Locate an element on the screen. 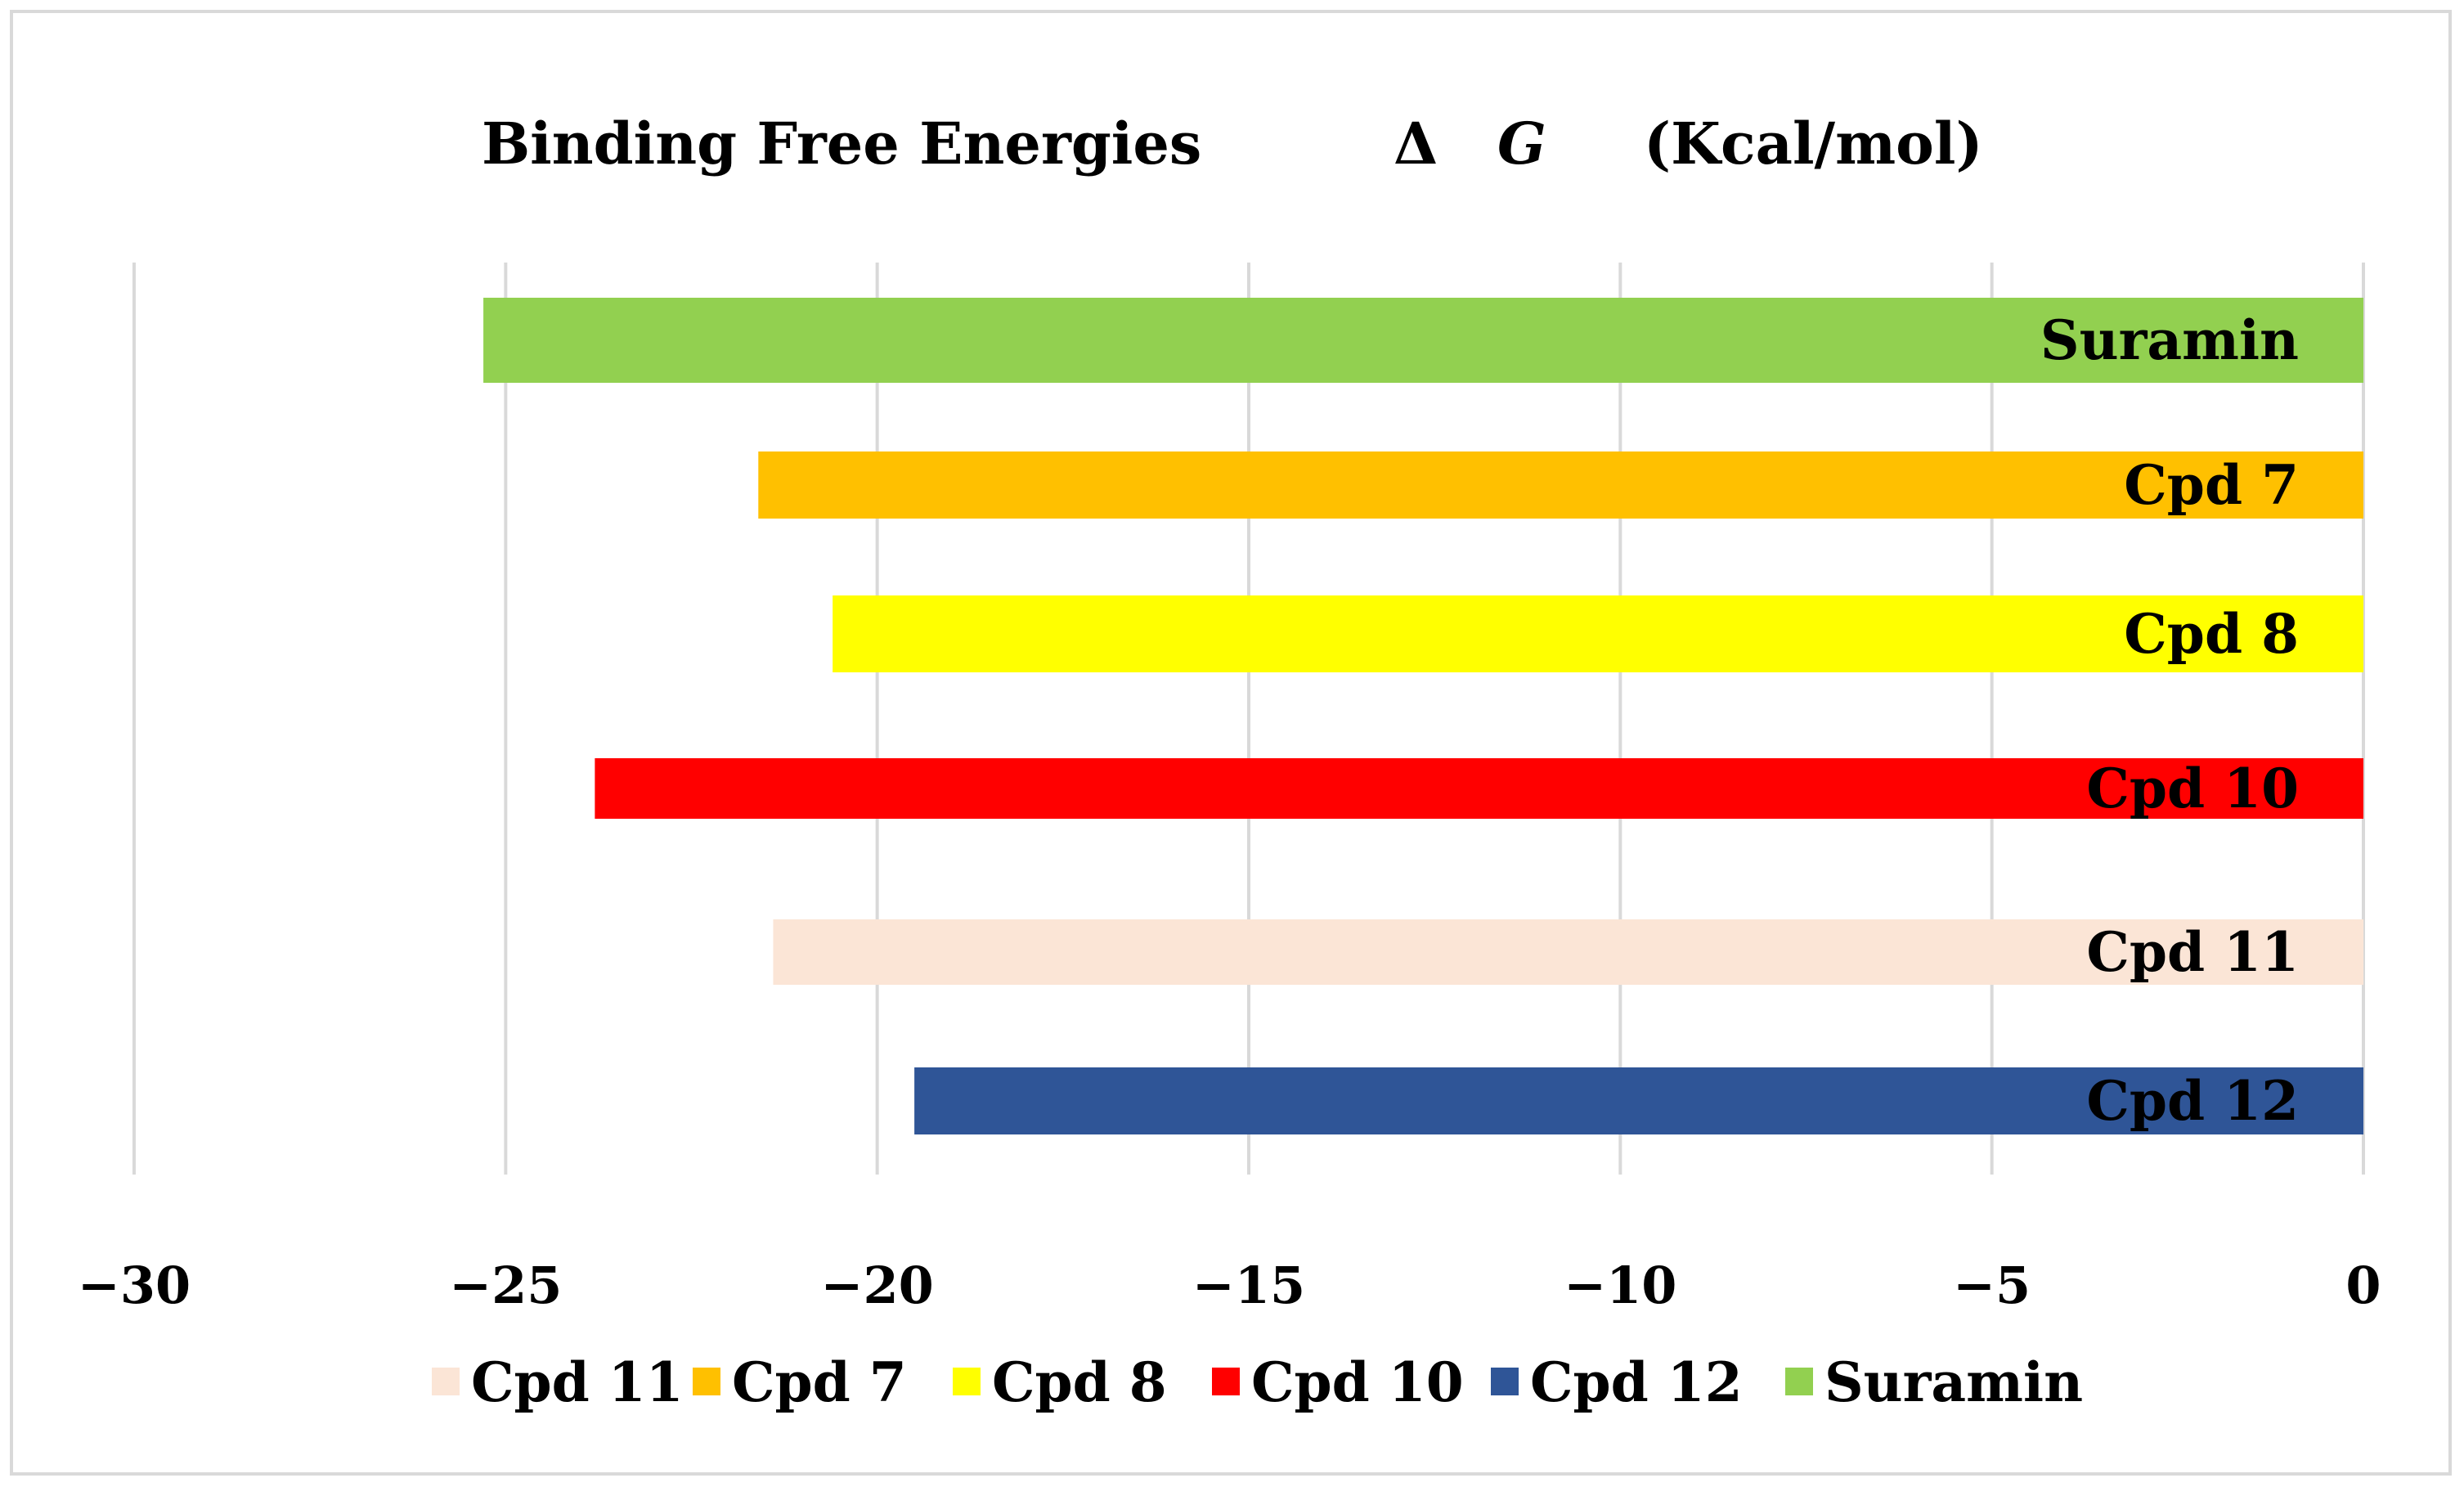 This screenshot has height=1487, width=2464. bar-label-cpd-7: Cpd 7 is located at coordinates (2211, 485).